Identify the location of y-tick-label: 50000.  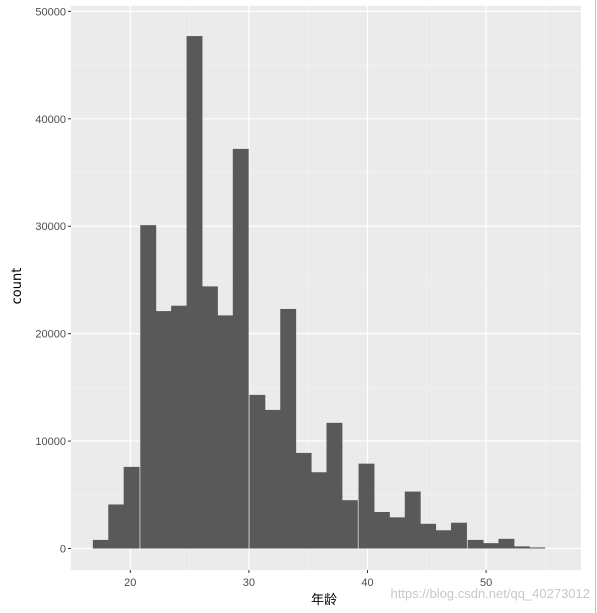
(50, 12).